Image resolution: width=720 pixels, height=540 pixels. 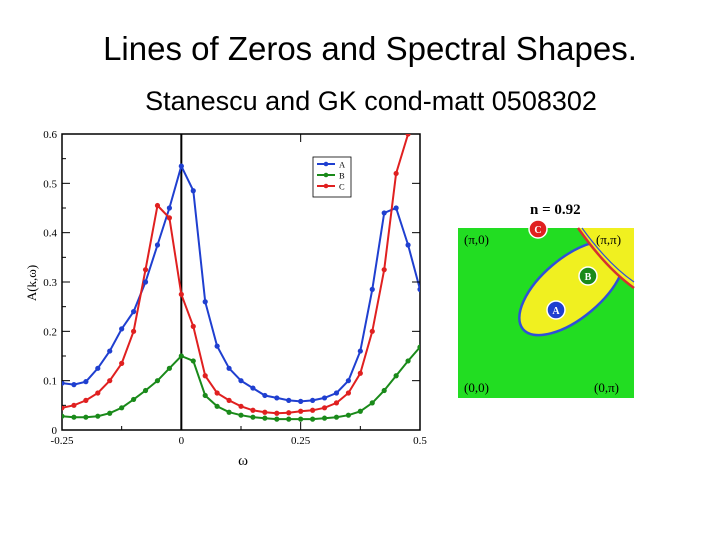 I want to click on y-tick-label: 0.5, so click(x=50, y=184).